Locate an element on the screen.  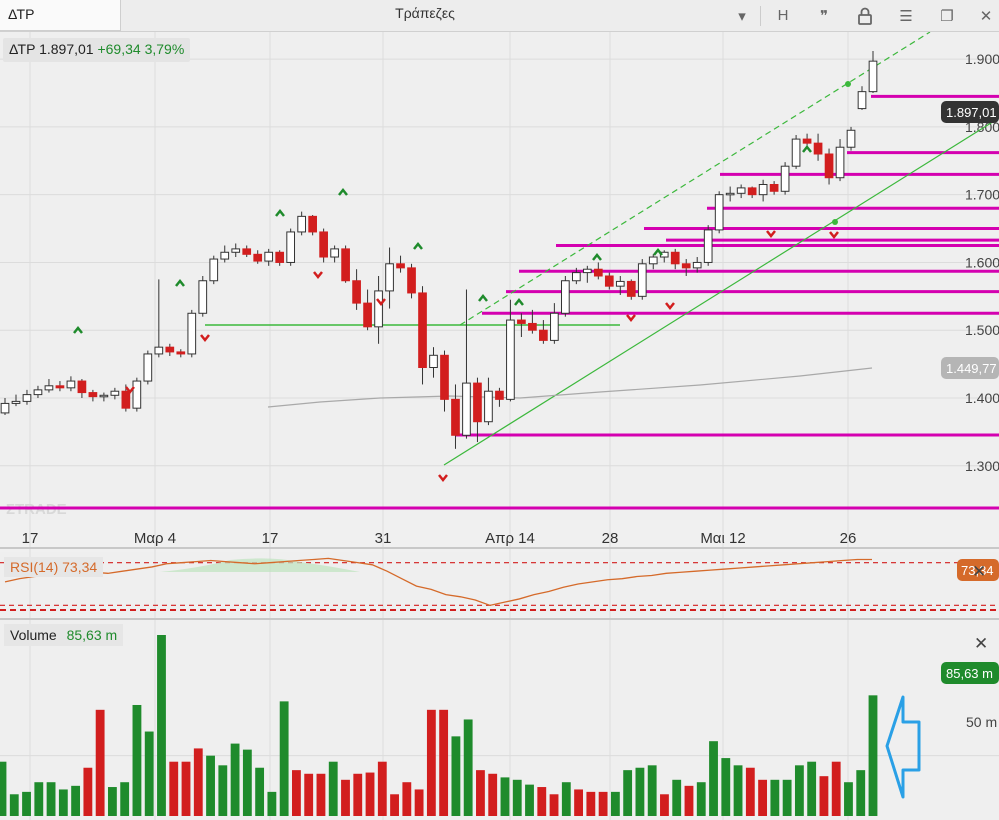
x-tick-label: Μαρ 4 is located at coordinates (155, 538).